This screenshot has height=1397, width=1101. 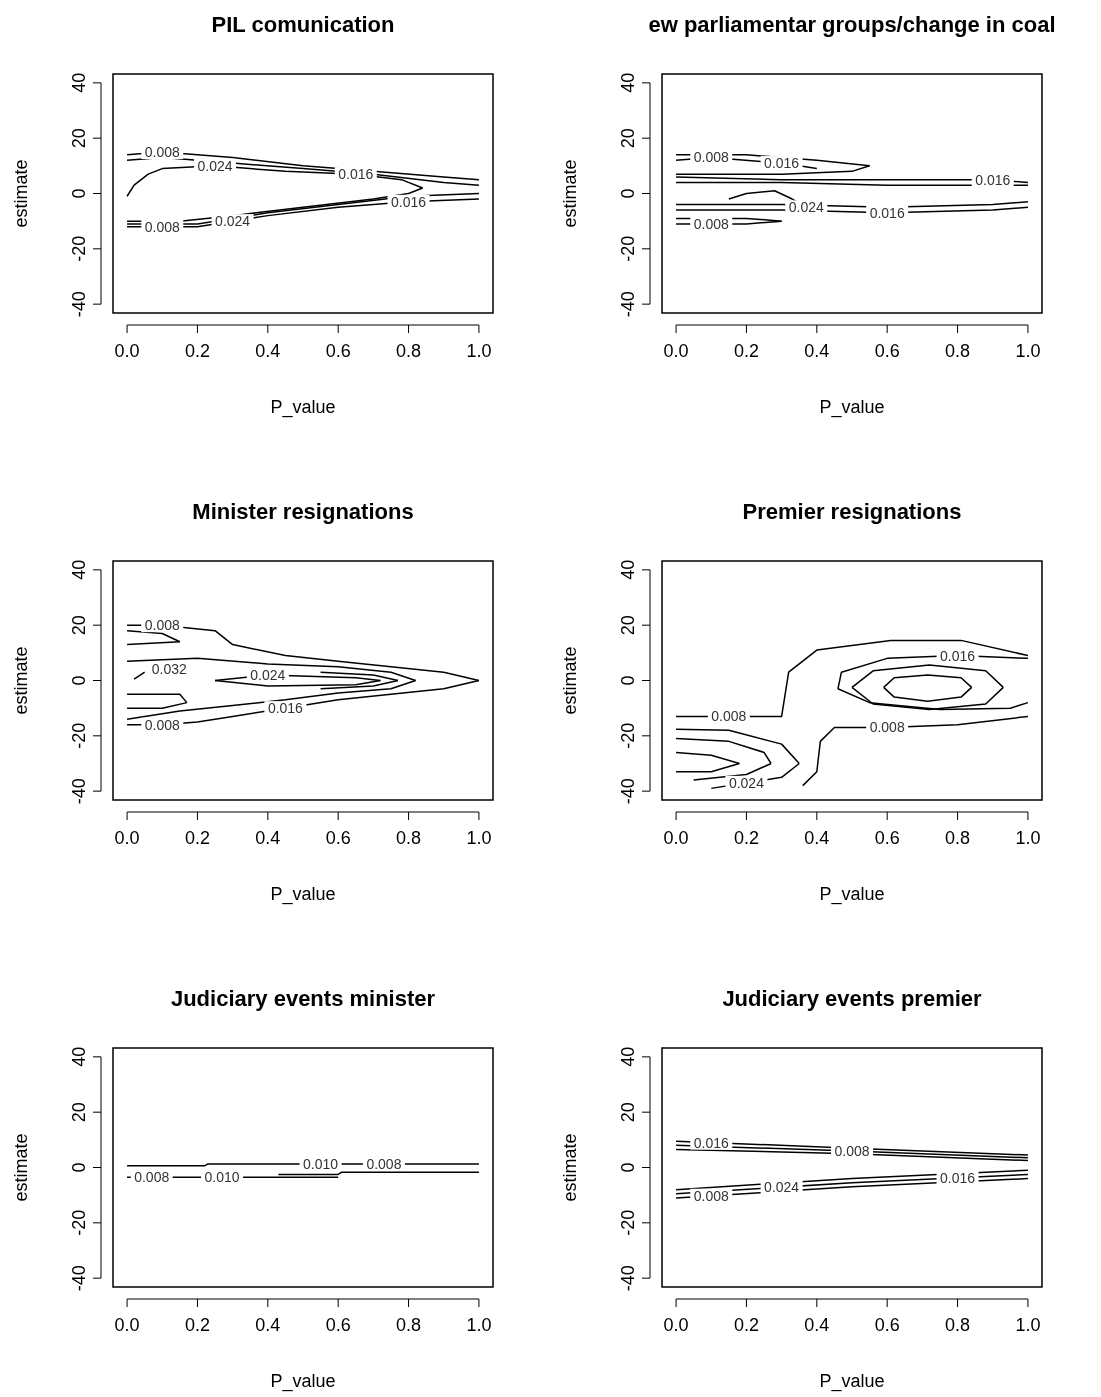 I want to click on chart-title: PIL comunication, so click(x=303, y=24).